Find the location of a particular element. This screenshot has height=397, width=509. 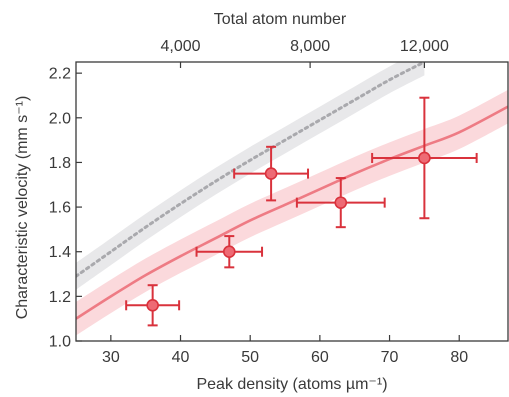

y-tick-label: 2.2 is located at coordinates (60, 74).